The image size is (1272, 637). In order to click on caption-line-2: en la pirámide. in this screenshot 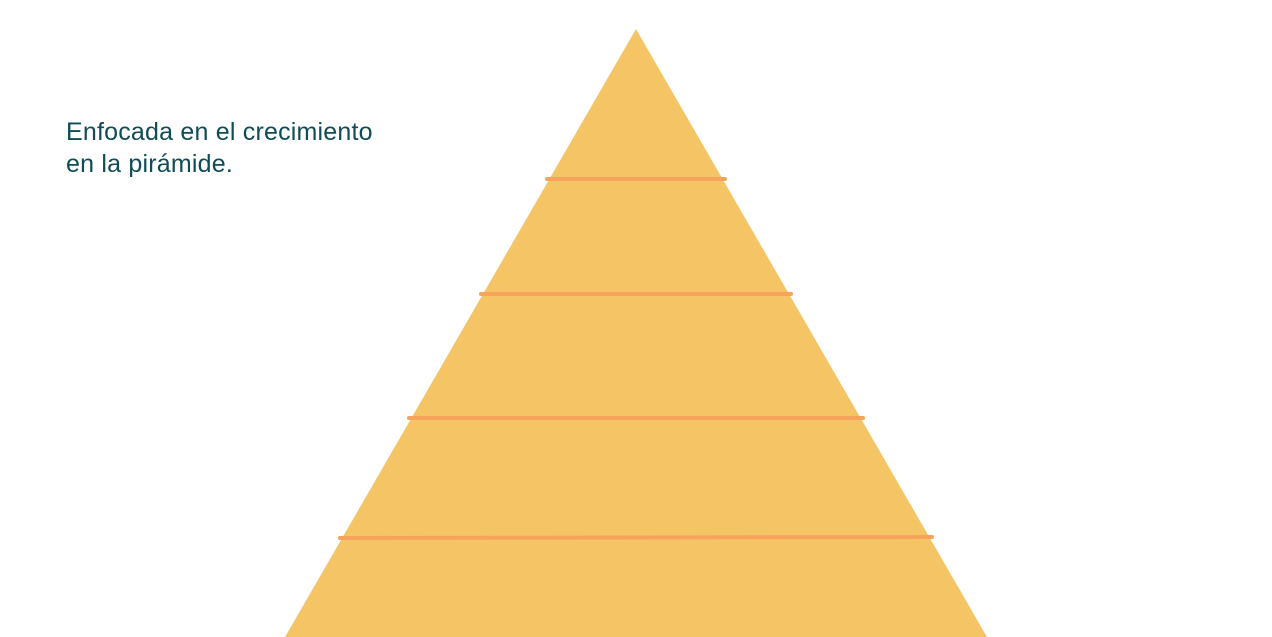, I will do `click(149, 164)`.